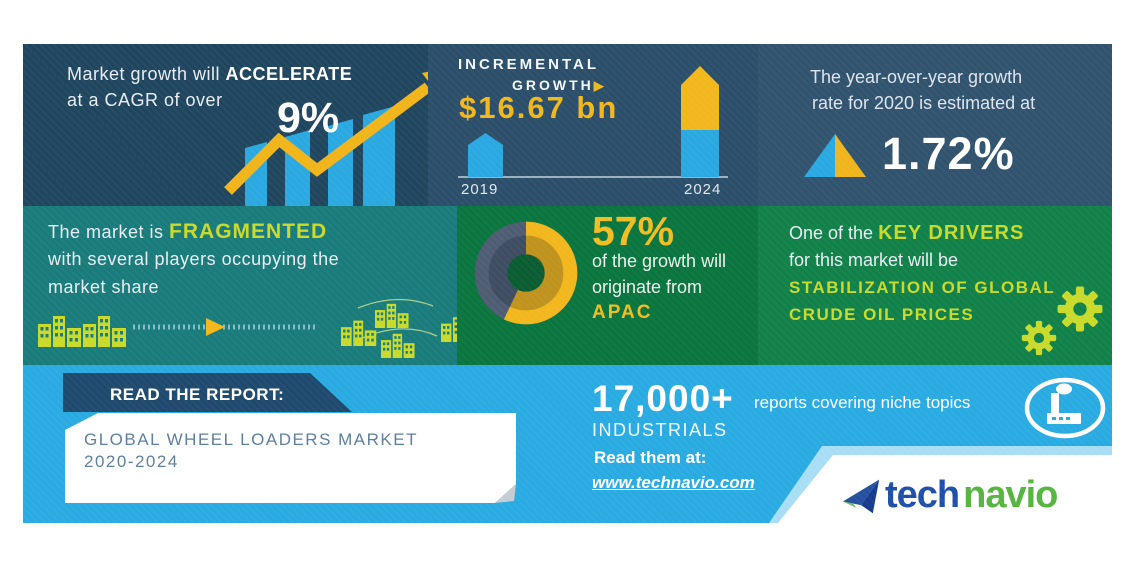 Image resolution: width=1140 pixels, height=570 pixels. I want to click on card-fold-icon, so click(505, 493).